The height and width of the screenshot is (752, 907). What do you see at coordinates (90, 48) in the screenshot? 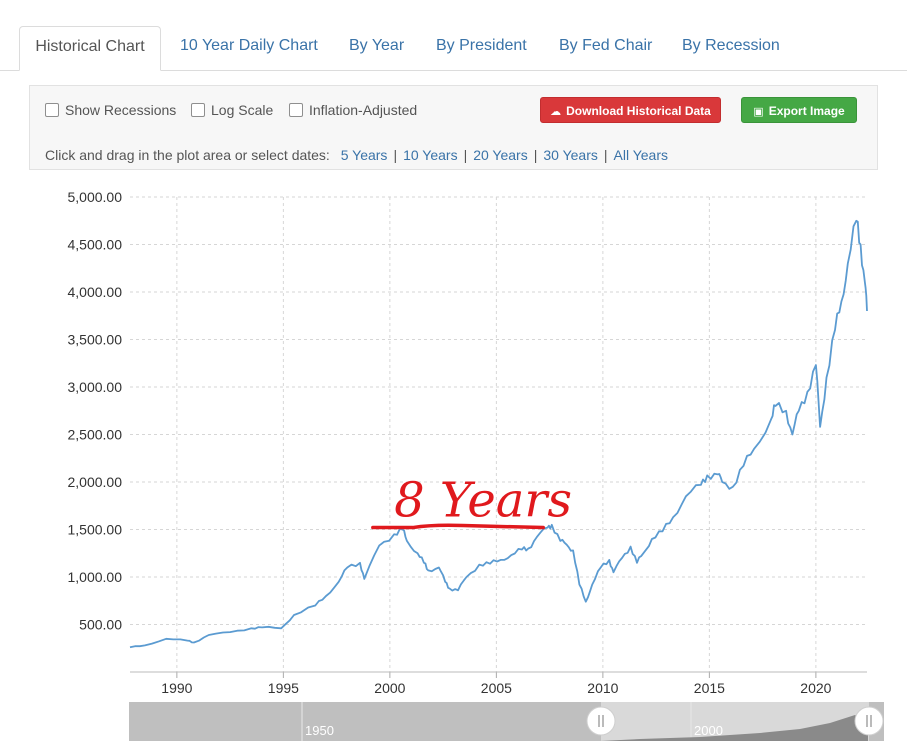
I see `tab-historical-chart: Historical Chart` at bounding box center [90, 48].